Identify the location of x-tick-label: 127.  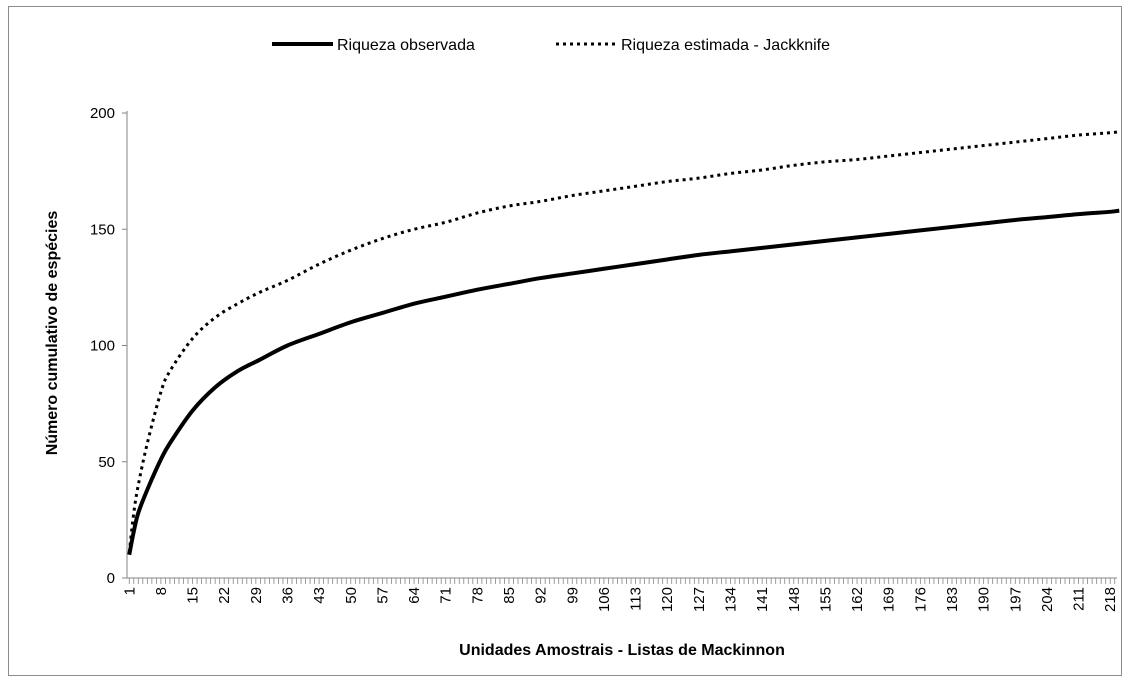
(699, 599).